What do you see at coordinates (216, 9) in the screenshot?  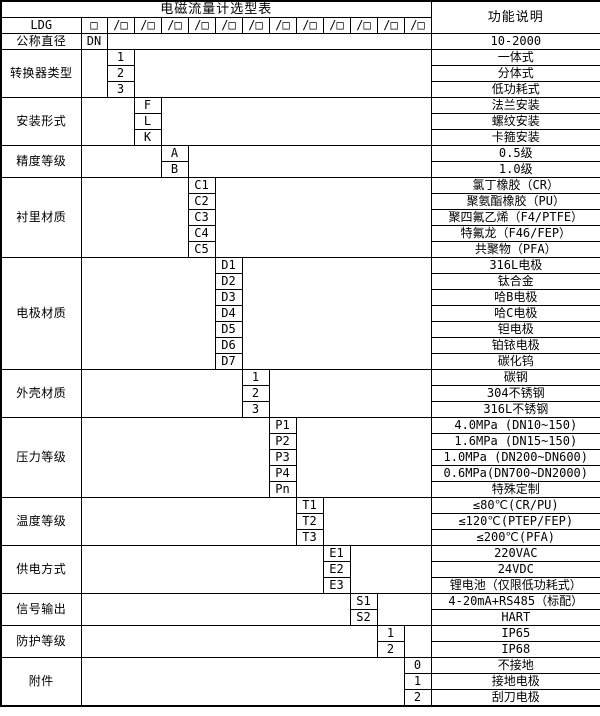 I see `table-title: 电磁流量计选型表` at bounding box center [216, 9].